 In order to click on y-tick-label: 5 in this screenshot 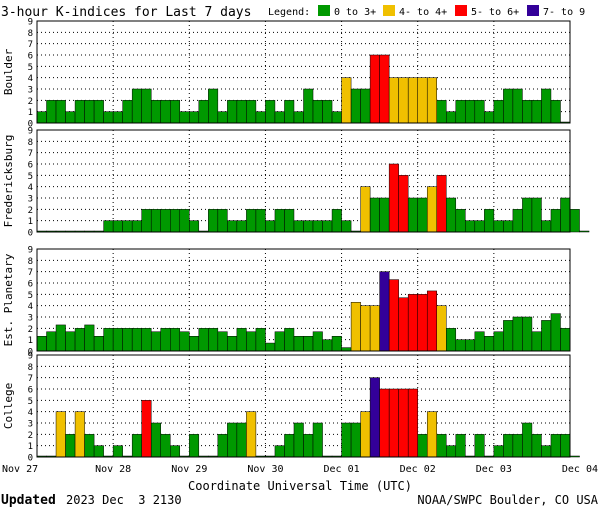, I will do `click(30, 296)`.